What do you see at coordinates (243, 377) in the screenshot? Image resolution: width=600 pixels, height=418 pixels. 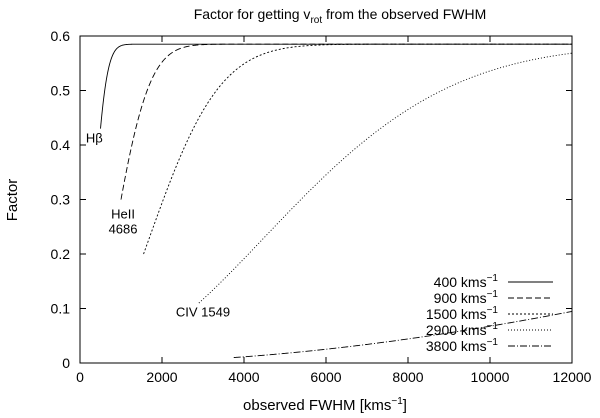 I see `x-tick-label: 4000` at bounding box center [243, 377].